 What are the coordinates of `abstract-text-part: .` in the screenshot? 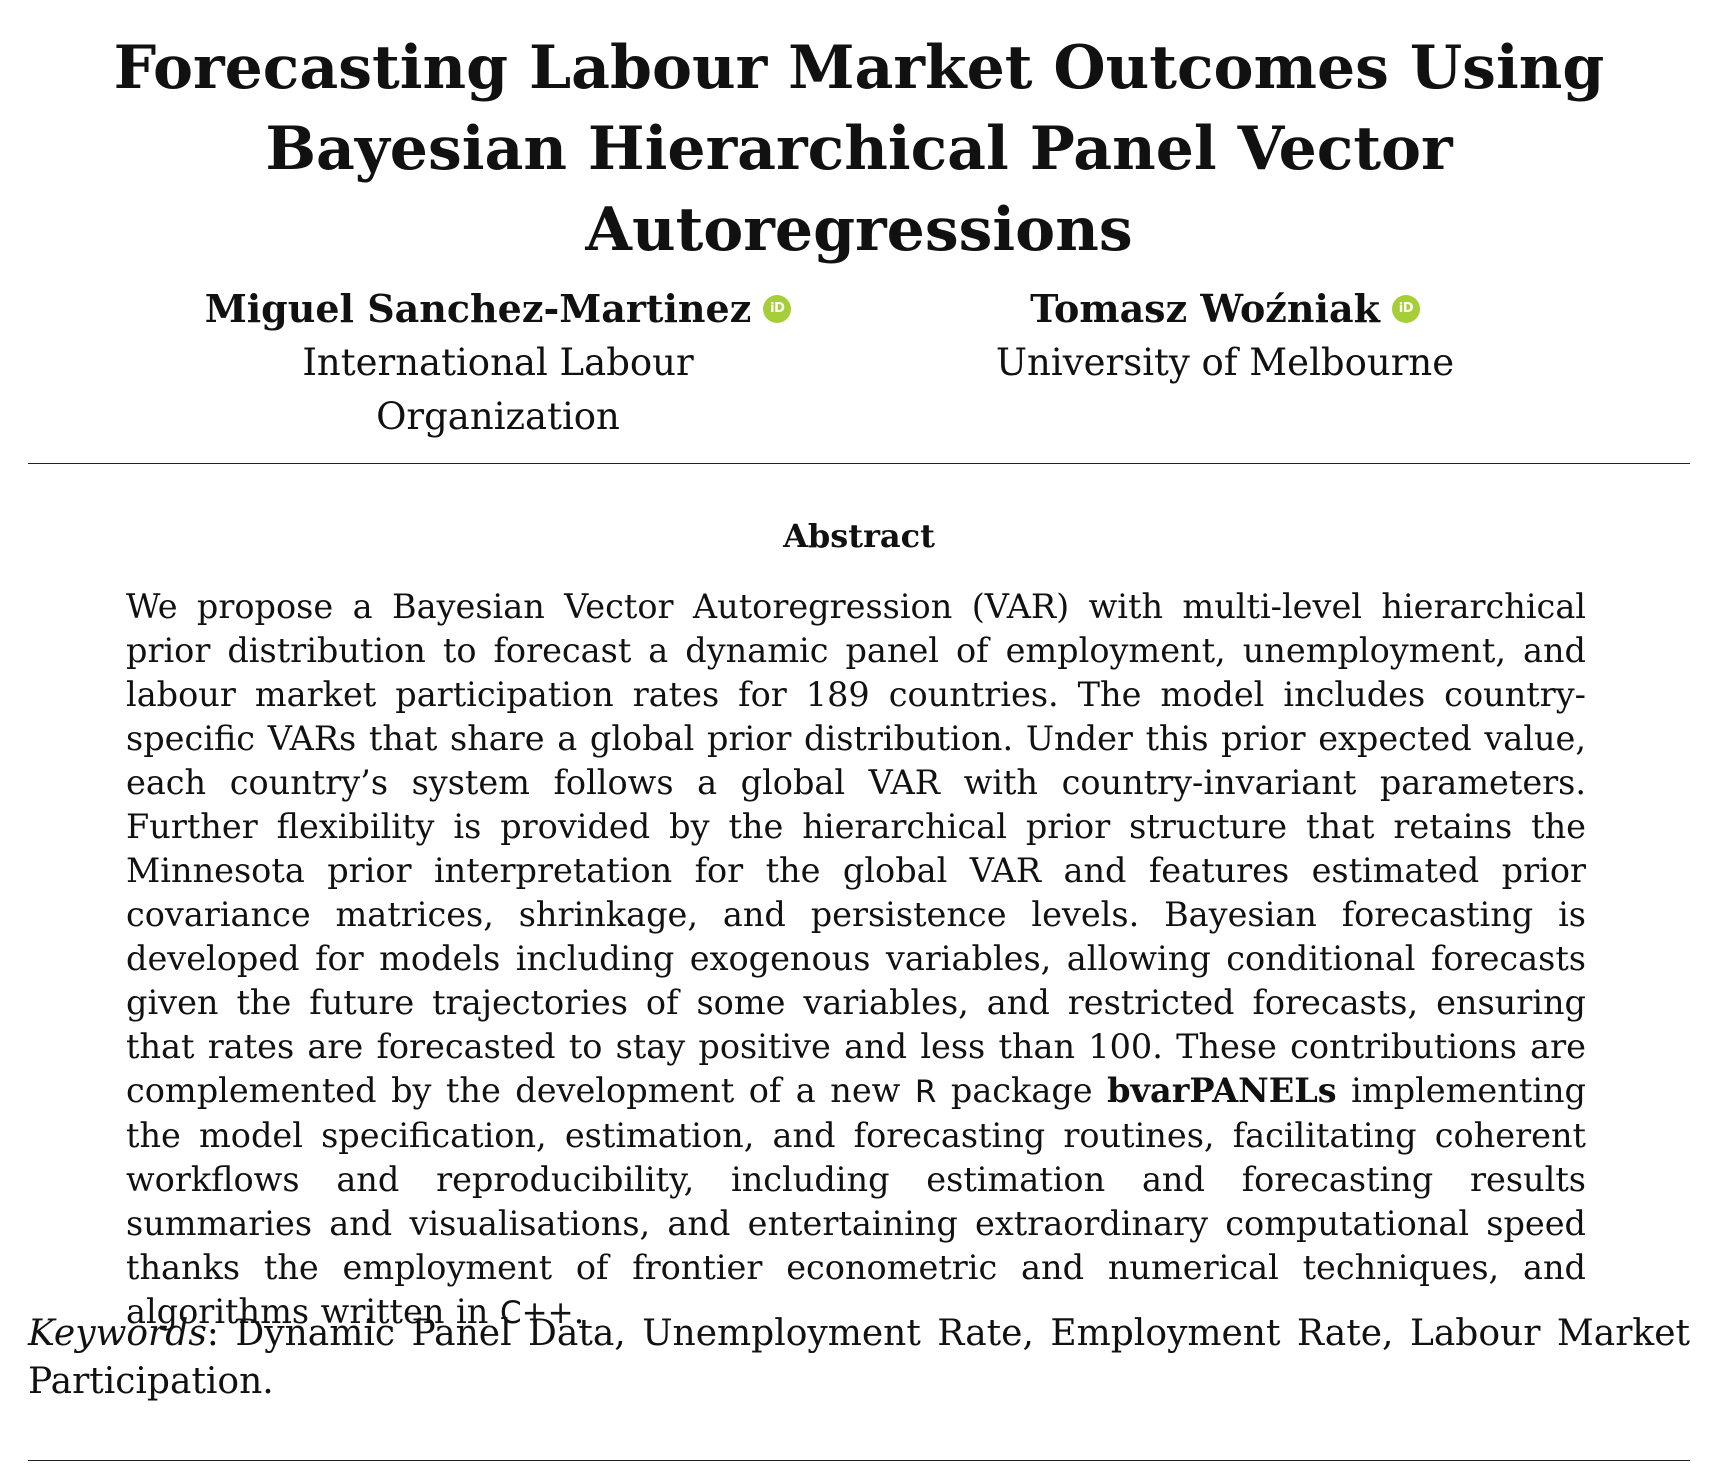 It's located at (579, 1311).